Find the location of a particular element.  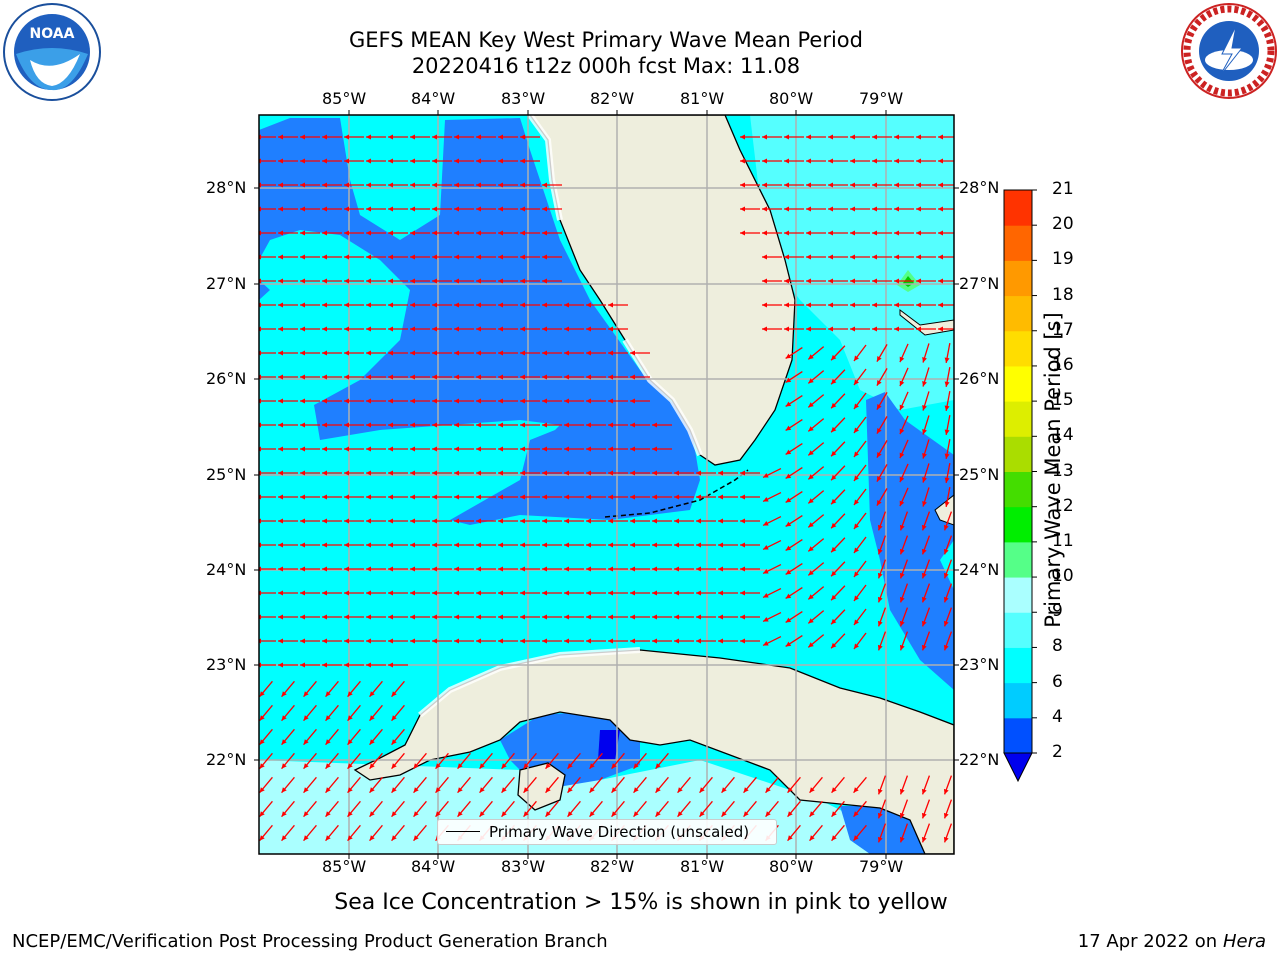

lat-label-right: 25°N is located at coordinates (979, 474).